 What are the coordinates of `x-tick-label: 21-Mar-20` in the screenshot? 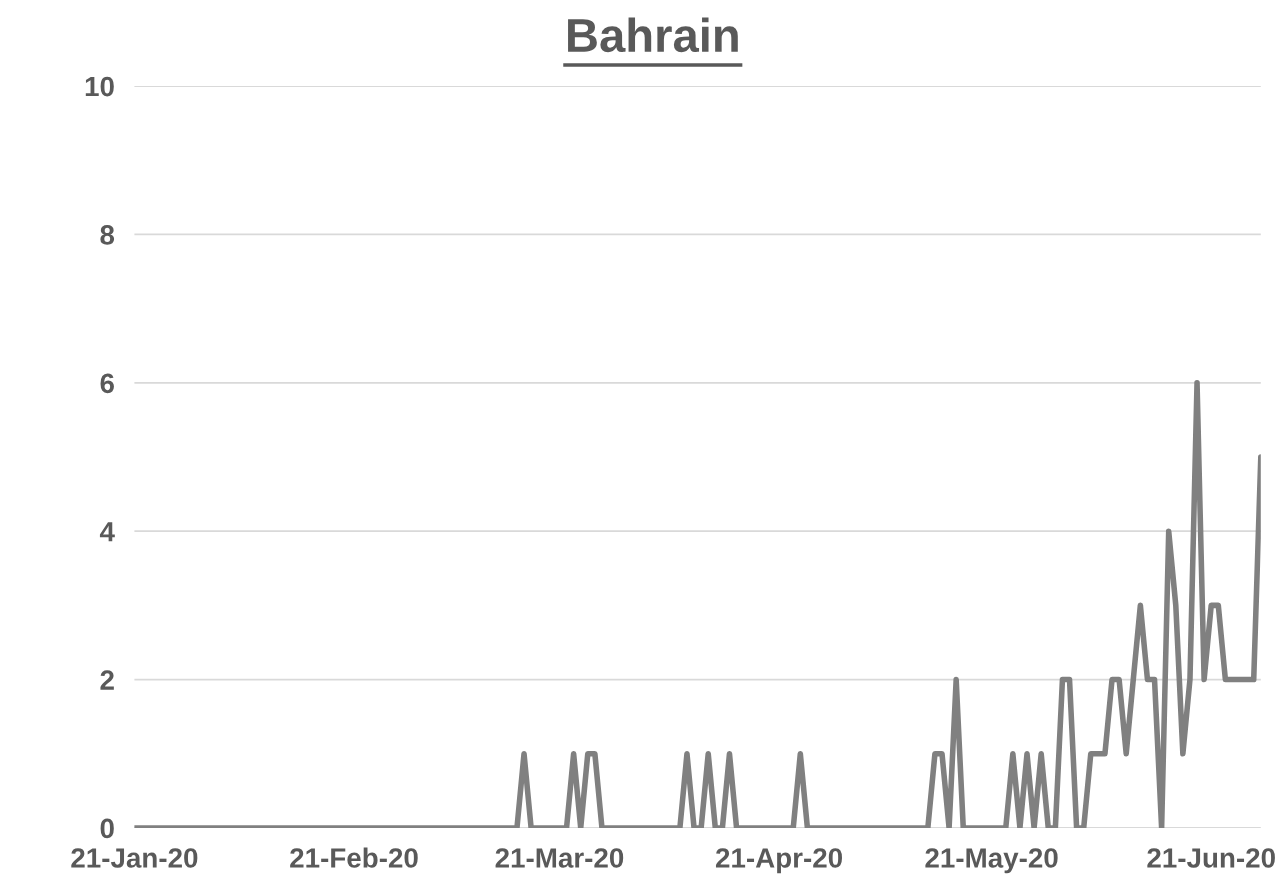 It's located at (559, 858).